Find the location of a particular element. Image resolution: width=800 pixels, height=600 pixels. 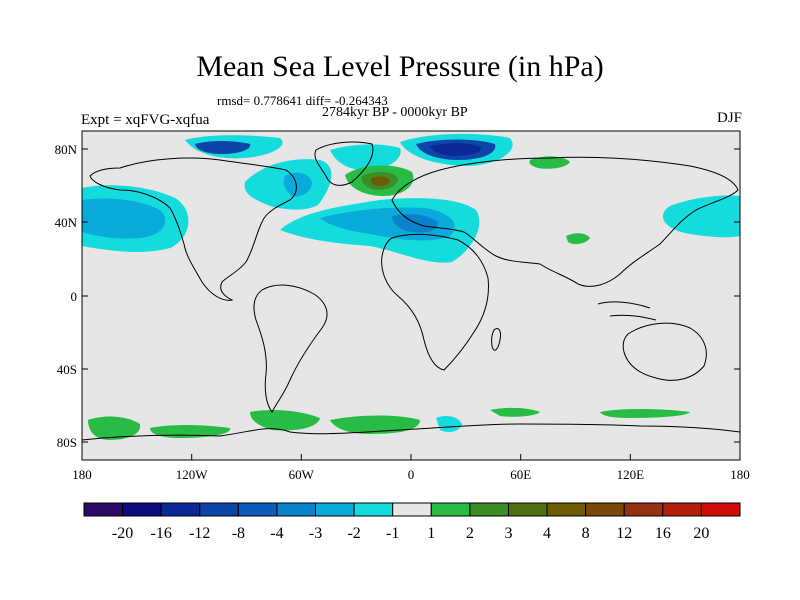

lat-label-40n: 40N is located at coordinates (66, 222).